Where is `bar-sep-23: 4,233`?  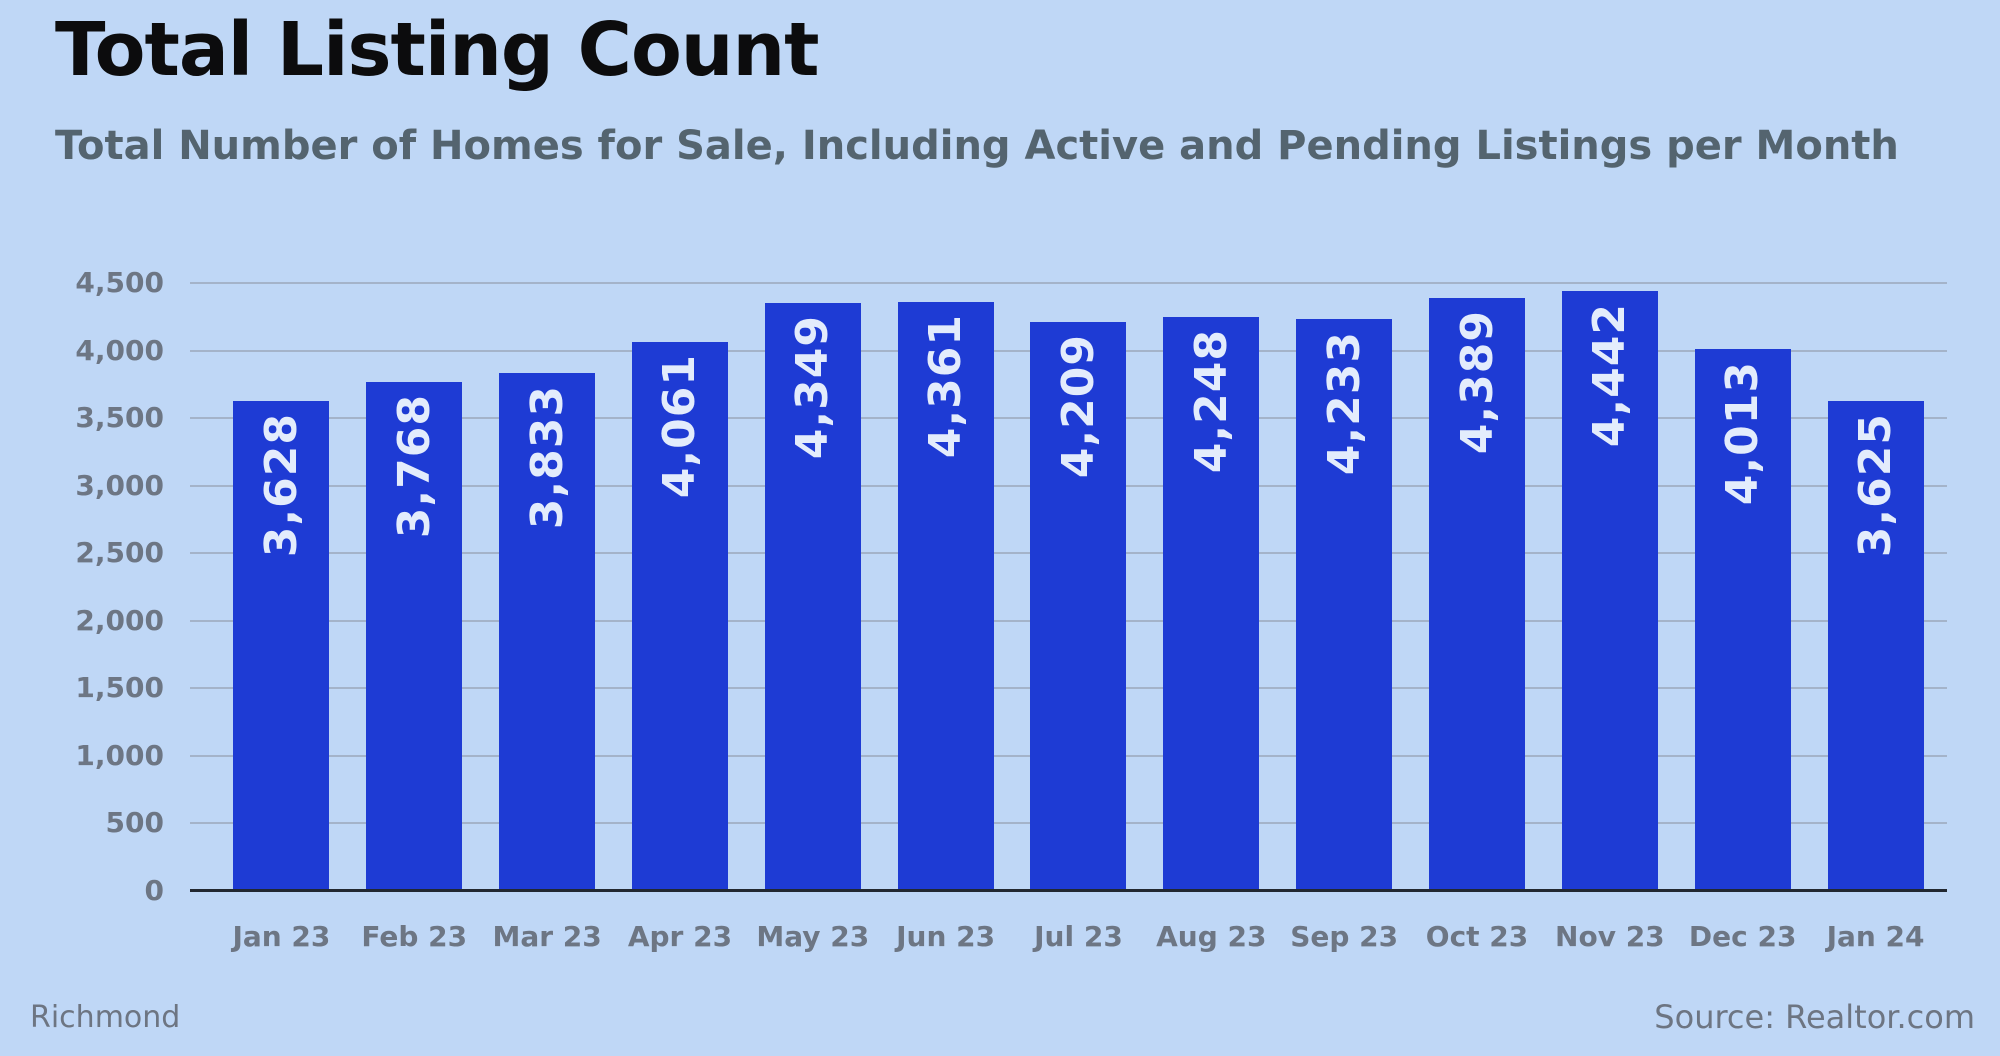
bar-sep-23: 4,233 is located at coordinates (1344, 605).